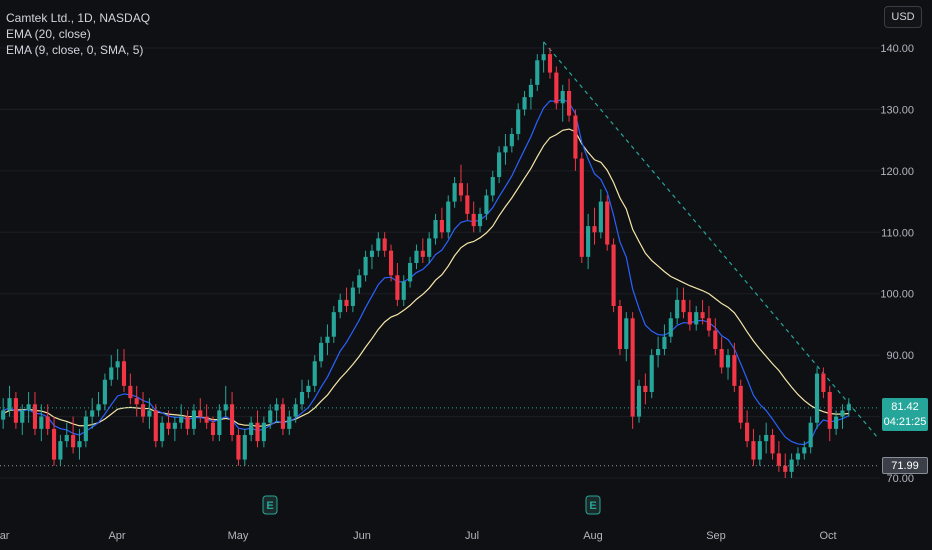 The image size is (932, 550). Describe the element at coordinates (903, 17) in the screenshot. I see `currency-button: USD` at that location.